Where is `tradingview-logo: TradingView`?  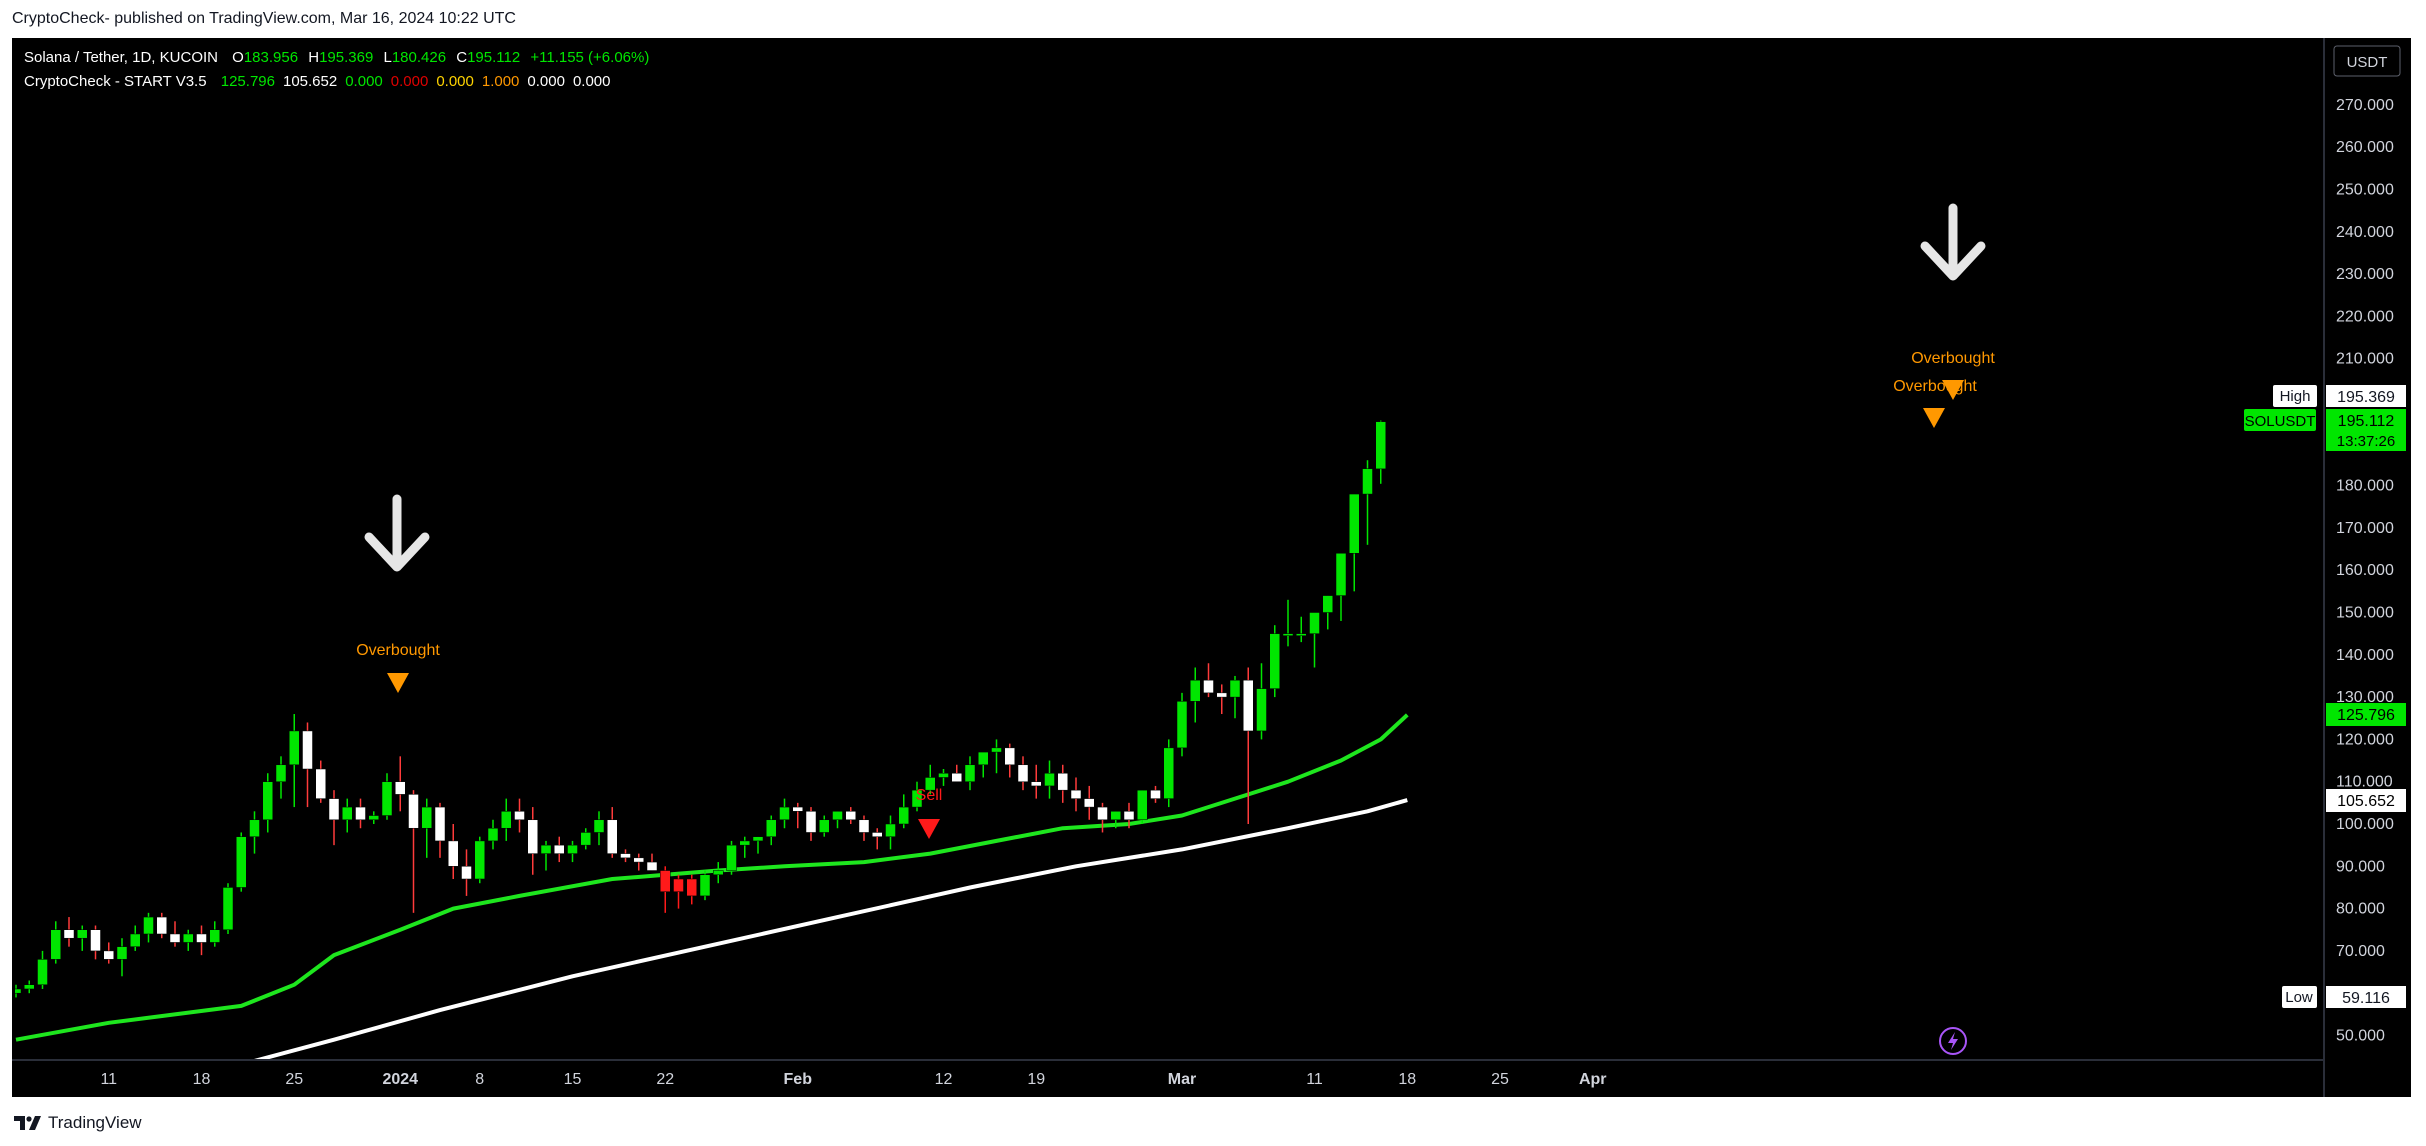
tradingview-logo: TradingView is located at coordinates (78, 1123).